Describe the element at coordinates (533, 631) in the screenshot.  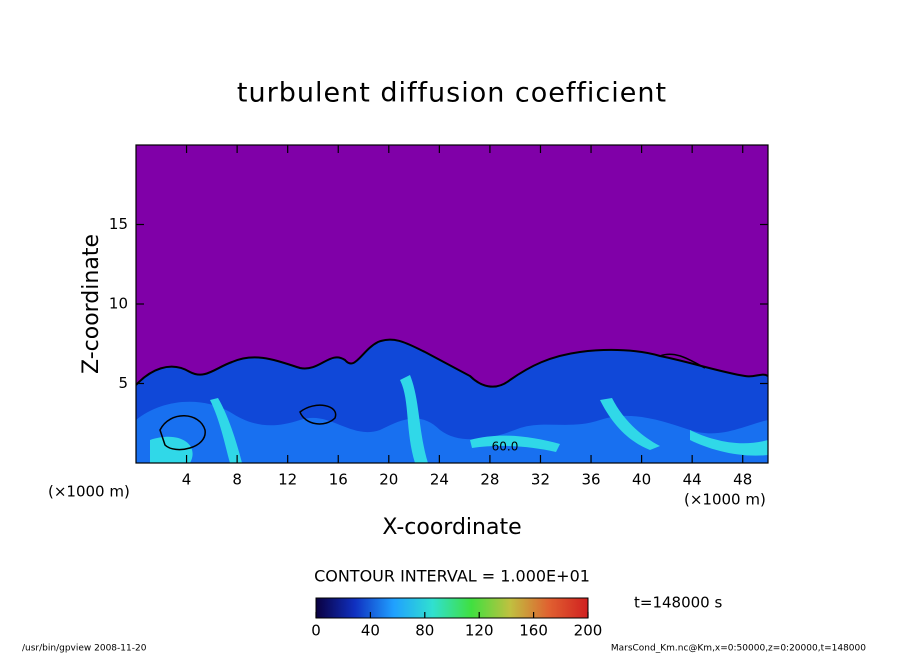
I see `colorbar-tick-label: 160` at that location.